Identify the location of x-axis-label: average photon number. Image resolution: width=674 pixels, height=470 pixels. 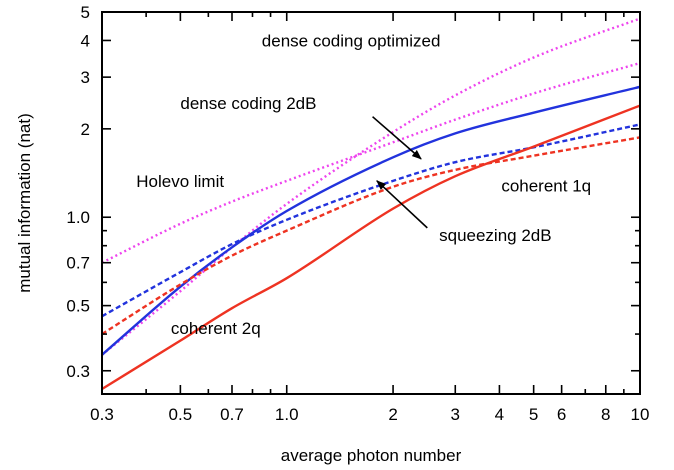
(371, 455).